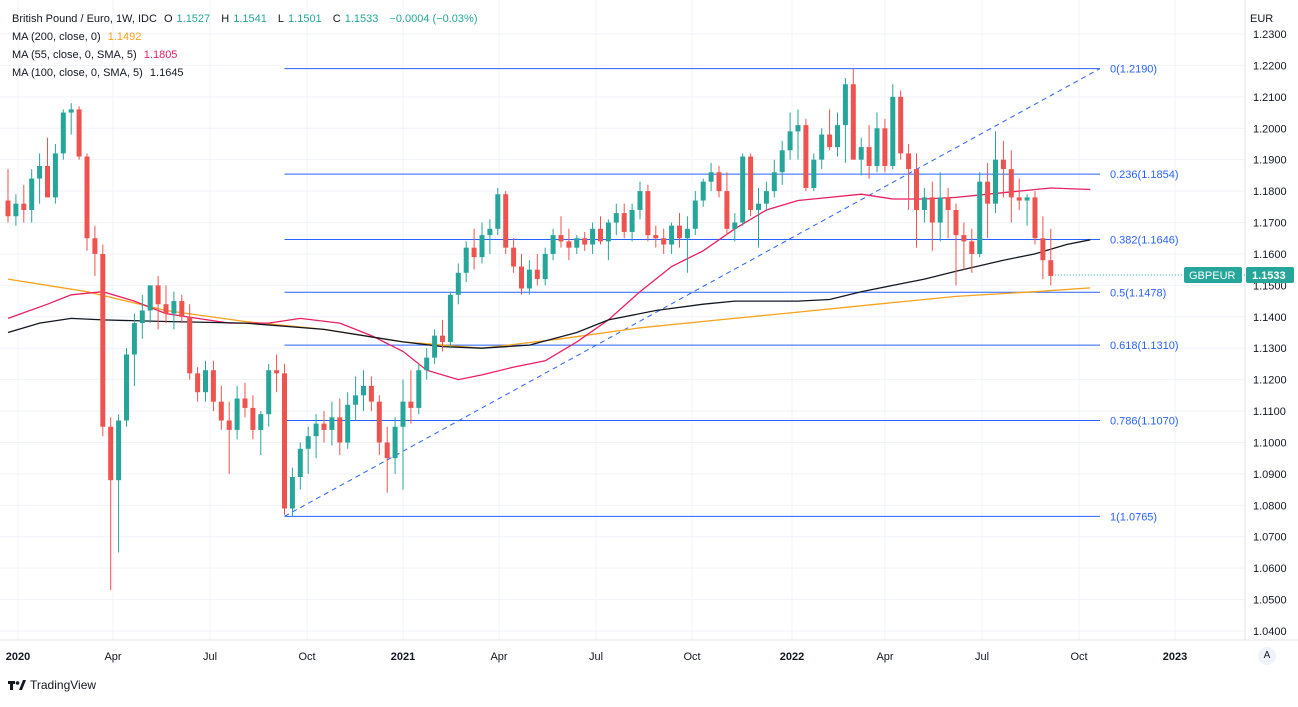 This screenshot has height=707, width=1298. I want to click on price-tick-label: 1.1600, so click(1270, 255).